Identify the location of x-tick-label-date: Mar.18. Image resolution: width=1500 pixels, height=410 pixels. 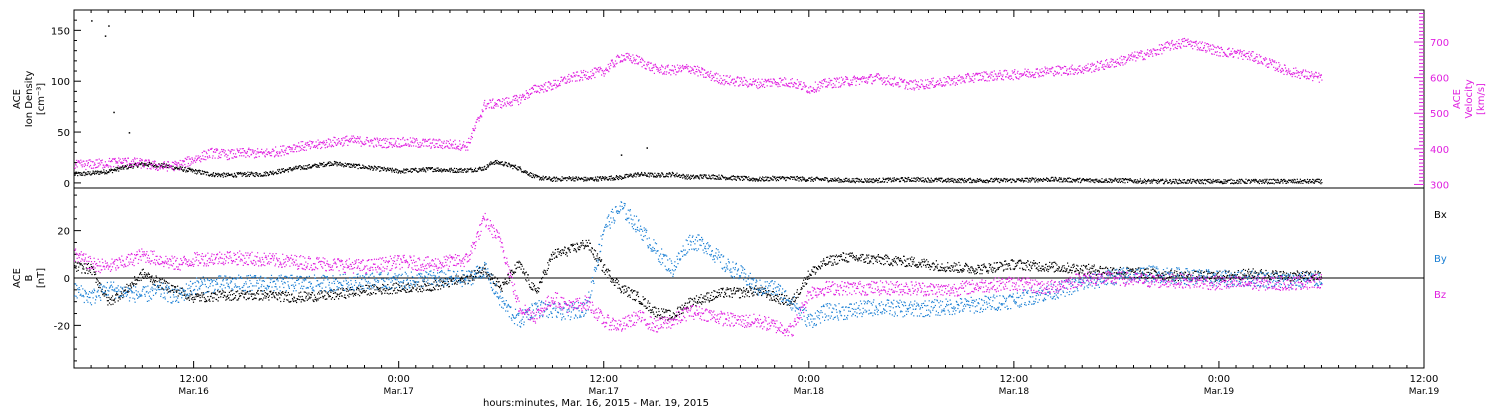
(809, 392).